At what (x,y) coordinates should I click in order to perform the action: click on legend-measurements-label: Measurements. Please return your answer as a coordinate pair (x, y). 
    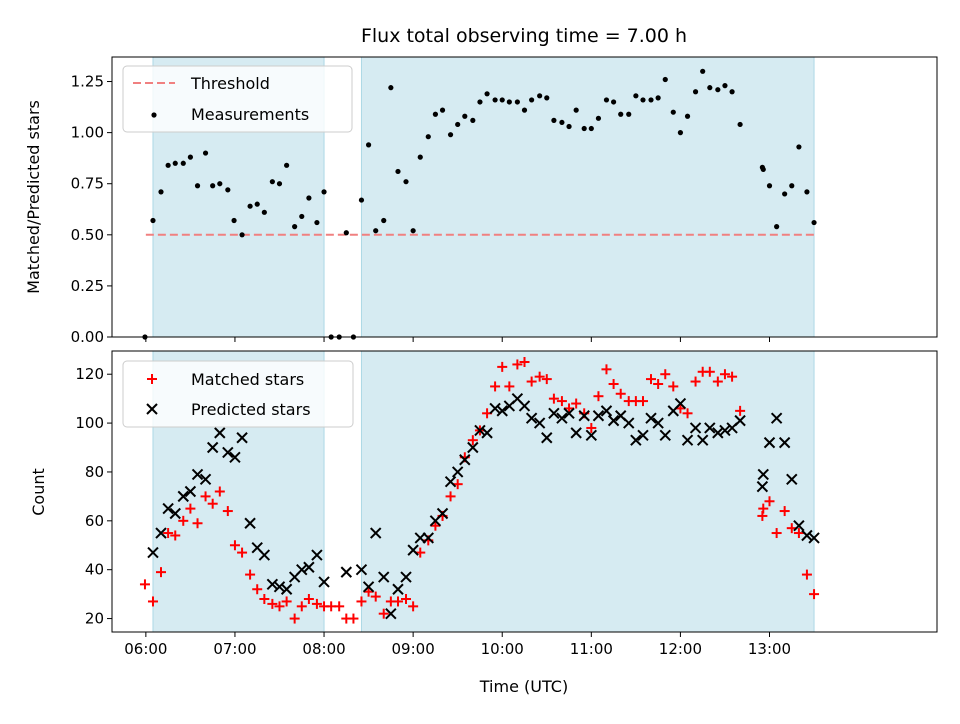
    Looking at the image, I should click on (250, 114).